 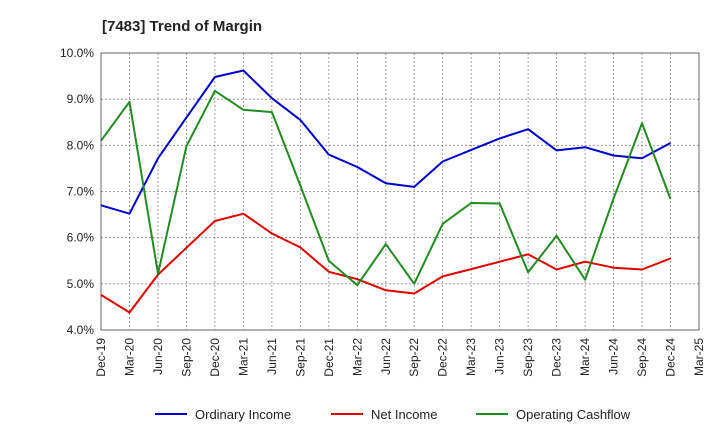 What do you see at coordinates (471, 357) in the screenshot?
I see `x-tick-label: Mar-23` at bounding box center [471, 357].